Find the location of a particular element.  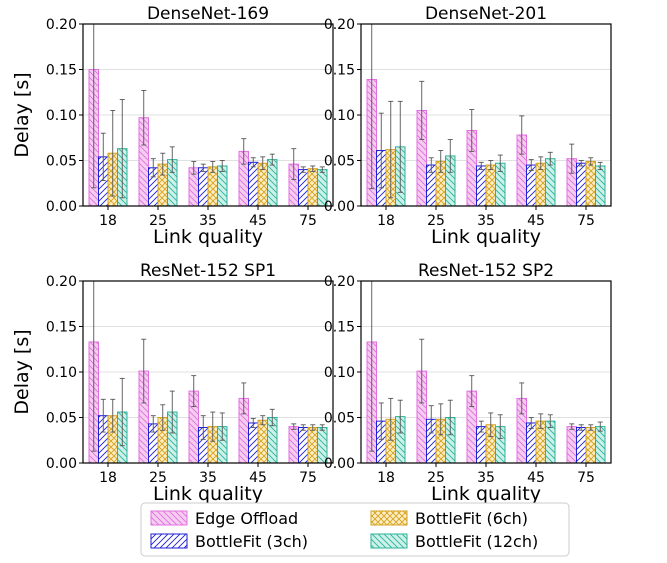

x-tick-label: 45 is located at coordinates (536, 221).